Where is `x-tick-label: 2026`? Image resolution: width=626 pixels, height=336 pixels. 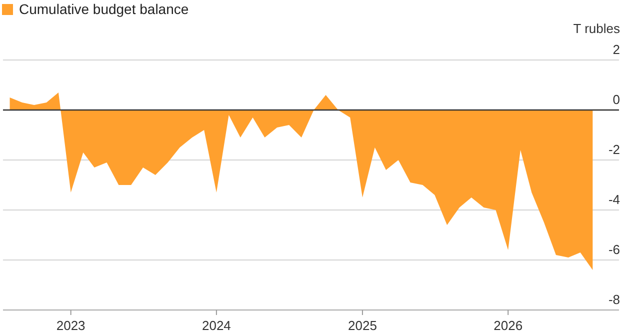 x-tick-label: 2026 is located at coordinates (508, 325).